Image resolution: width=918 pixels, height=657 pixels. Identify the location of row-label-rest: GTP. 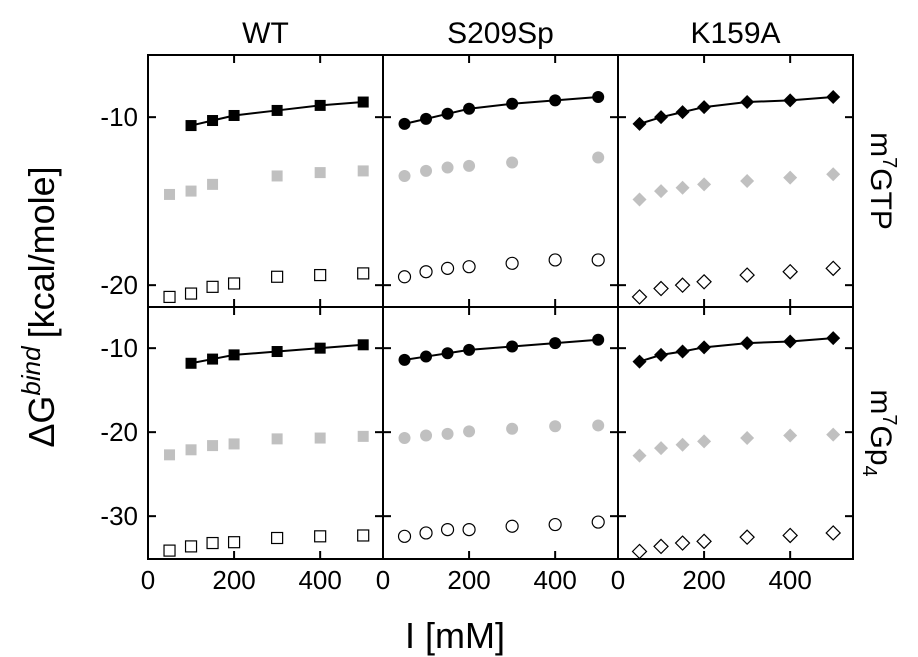
(880, 199).